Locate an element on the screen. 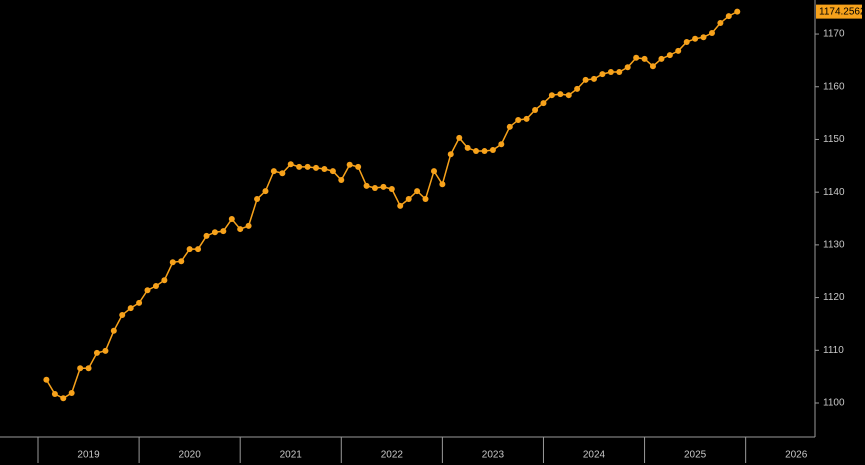  x-tick-label: 2023 is located at coordinates (493, 455).